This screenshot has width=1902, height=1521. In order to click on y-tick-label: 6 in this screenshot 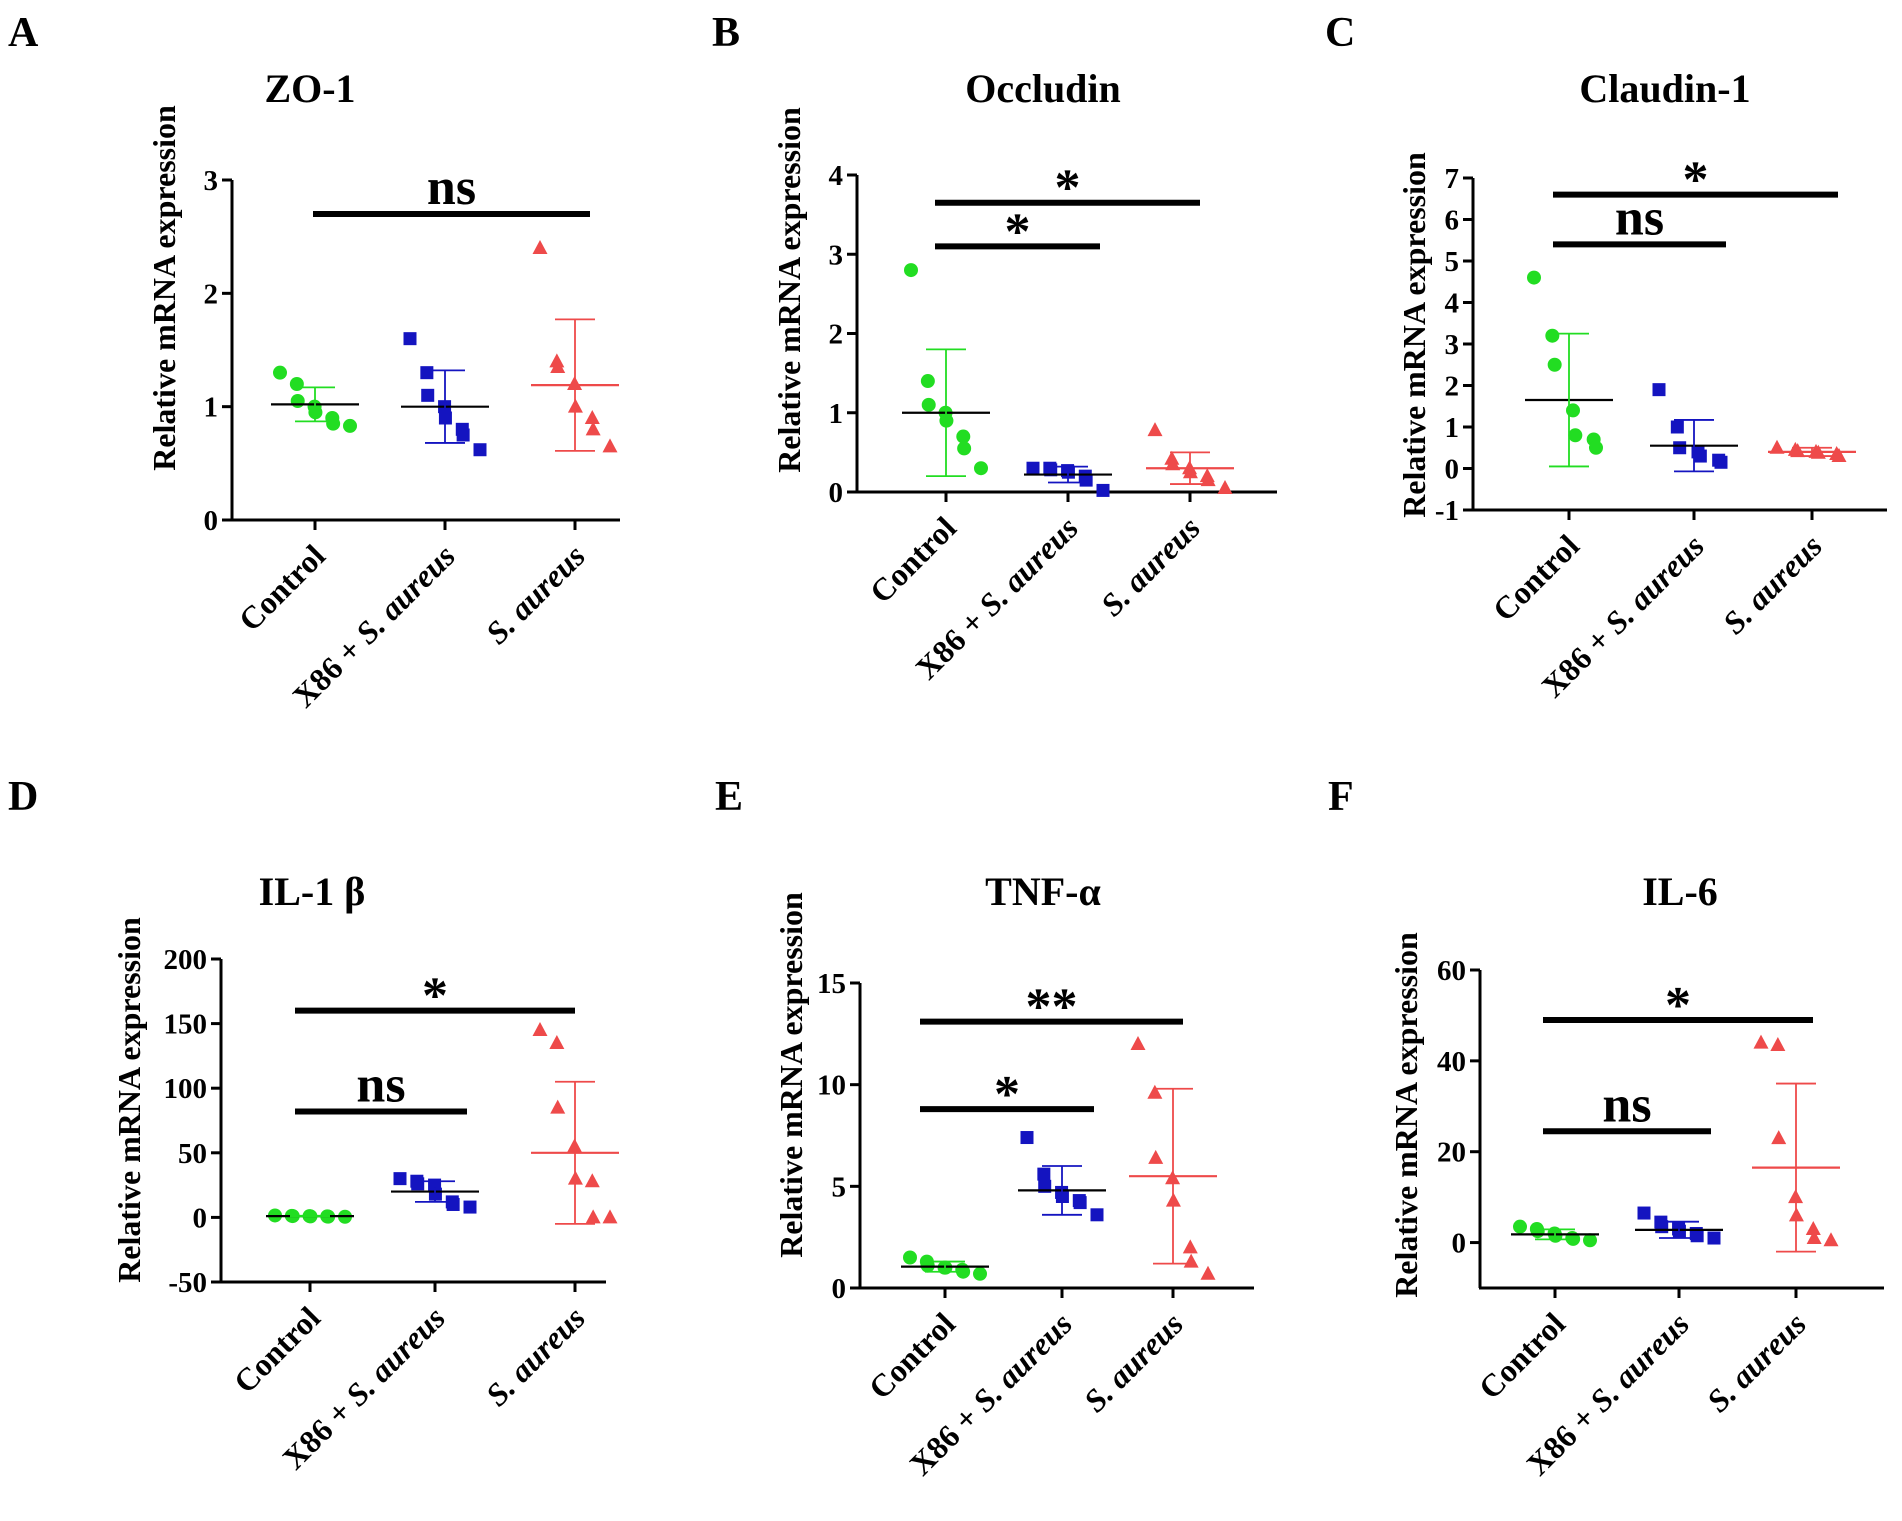, I will do `click(1452, 221)`.